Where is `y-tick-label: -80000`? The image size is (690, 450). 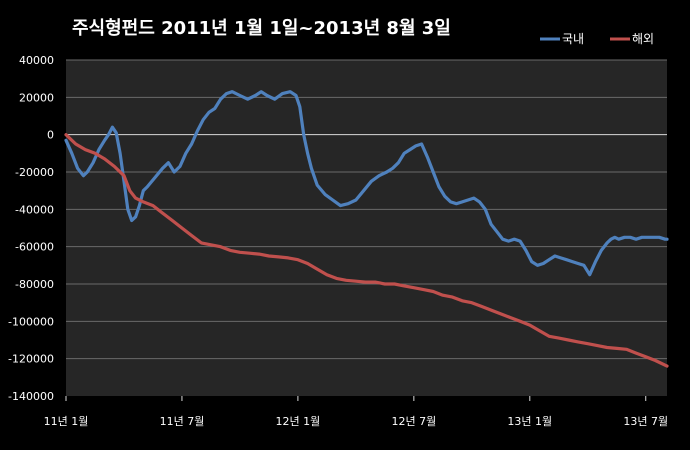 y-tick-label: -80000 is located at coordinates (34, 284).